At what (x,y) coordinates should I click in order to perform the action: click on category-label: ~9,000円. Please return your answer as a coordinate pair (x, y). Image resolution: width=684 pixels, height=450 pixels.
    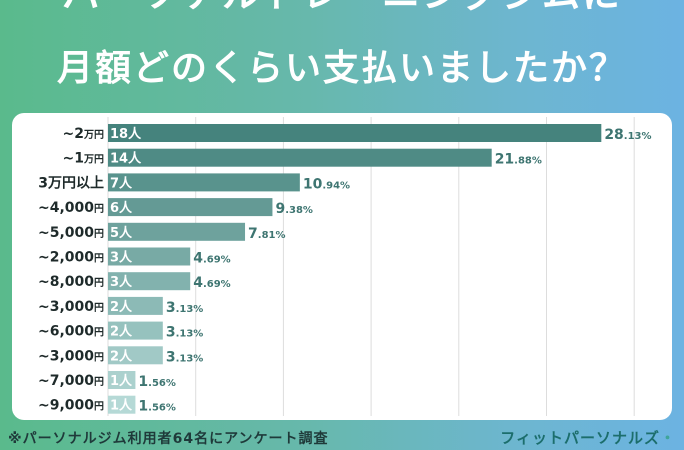
    Looking at the image, I should click on (71, 406).